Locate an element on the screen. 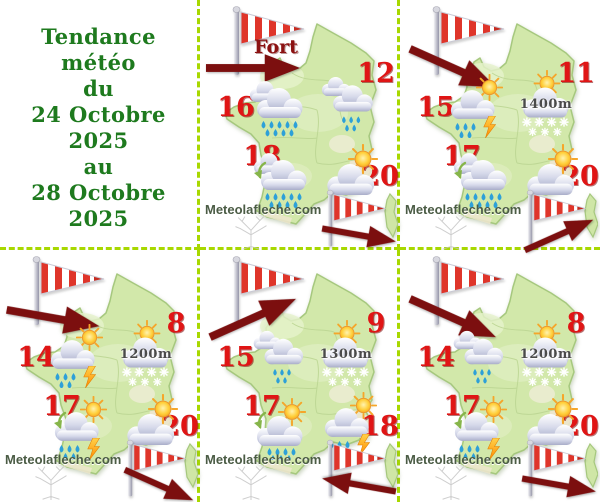 The image size is (600, 502). temperature-ne: 12 is located at coordinates (376, 73).